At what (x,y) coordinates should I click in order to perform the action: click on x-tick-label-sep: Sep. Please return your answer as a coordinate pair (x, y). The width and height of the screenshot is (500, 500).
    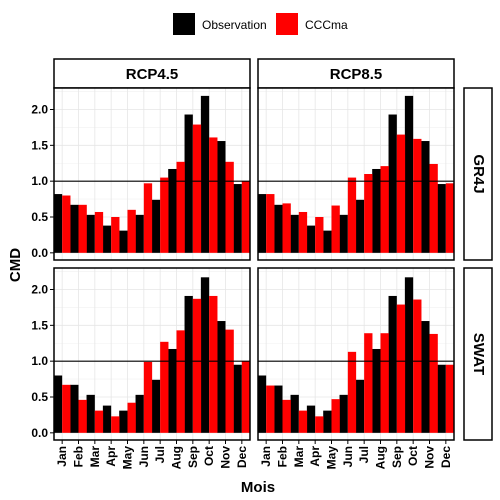
    Looking at the image, I should click on (397, 457).